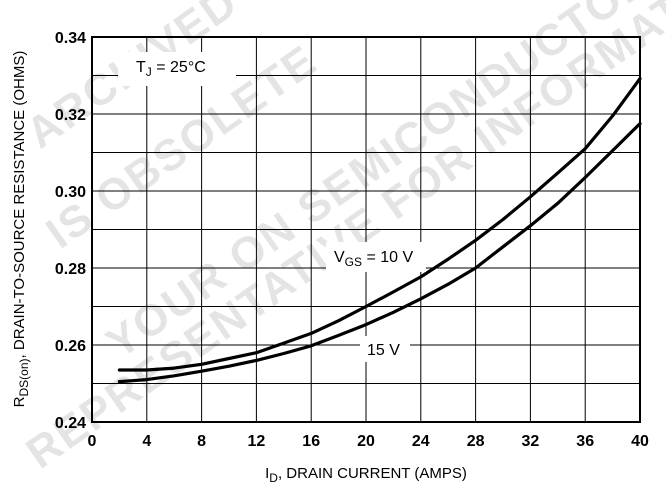 This screenshot has width=666, height=486. I want to click on vgs-15-annotation: 15 V, so click(385, 349).